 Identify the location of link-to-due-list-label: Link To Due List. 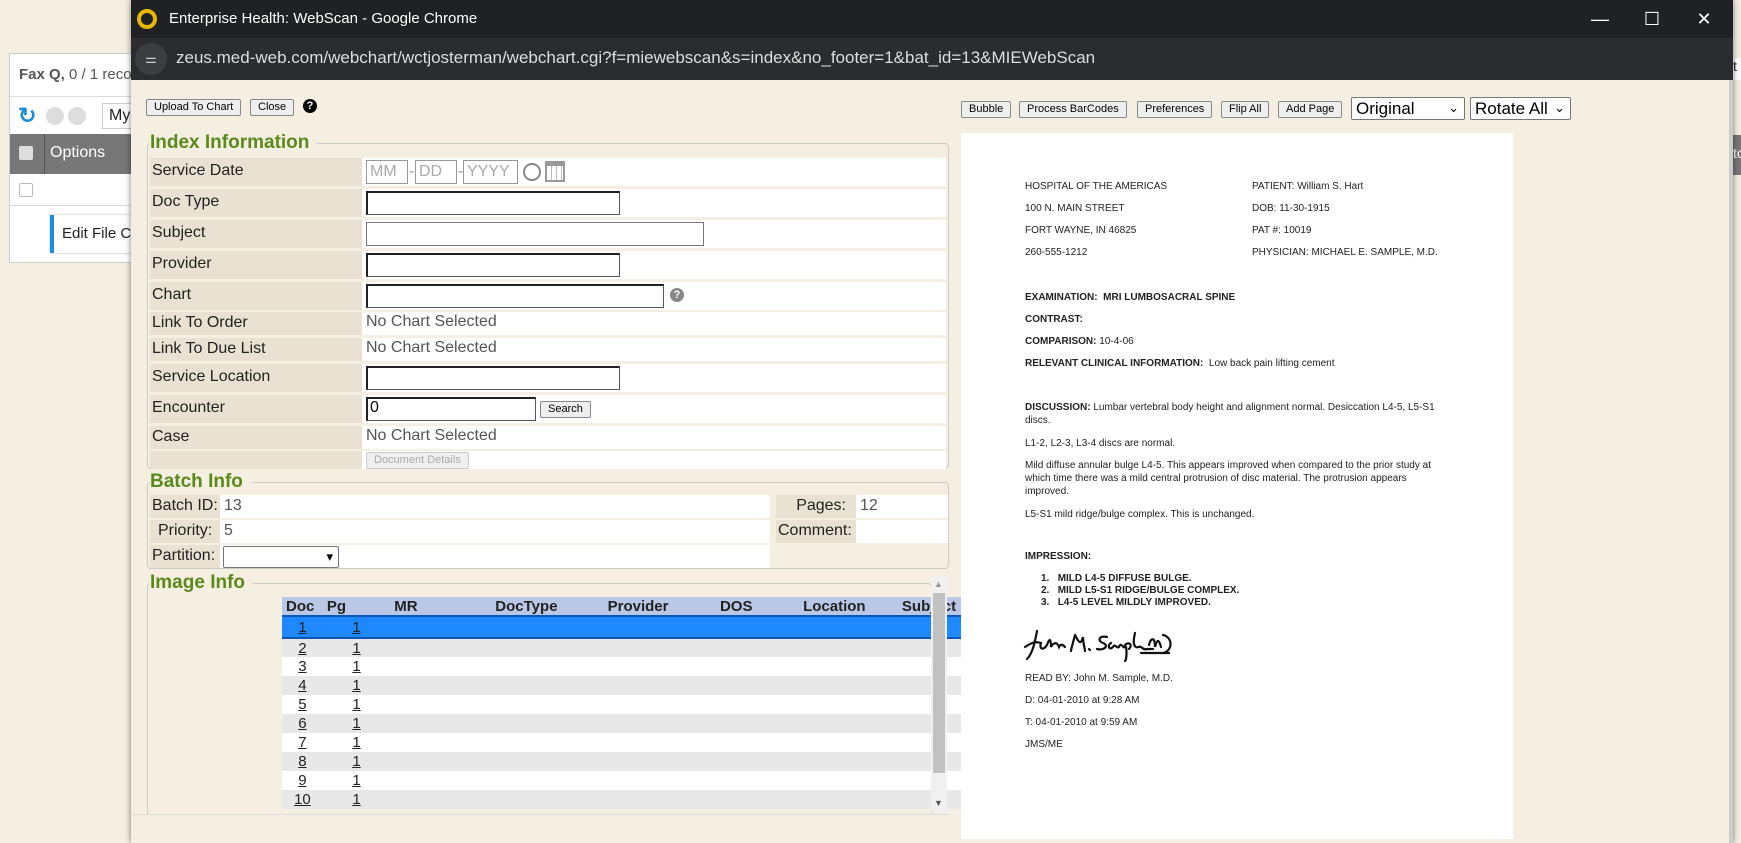
(256, 349).